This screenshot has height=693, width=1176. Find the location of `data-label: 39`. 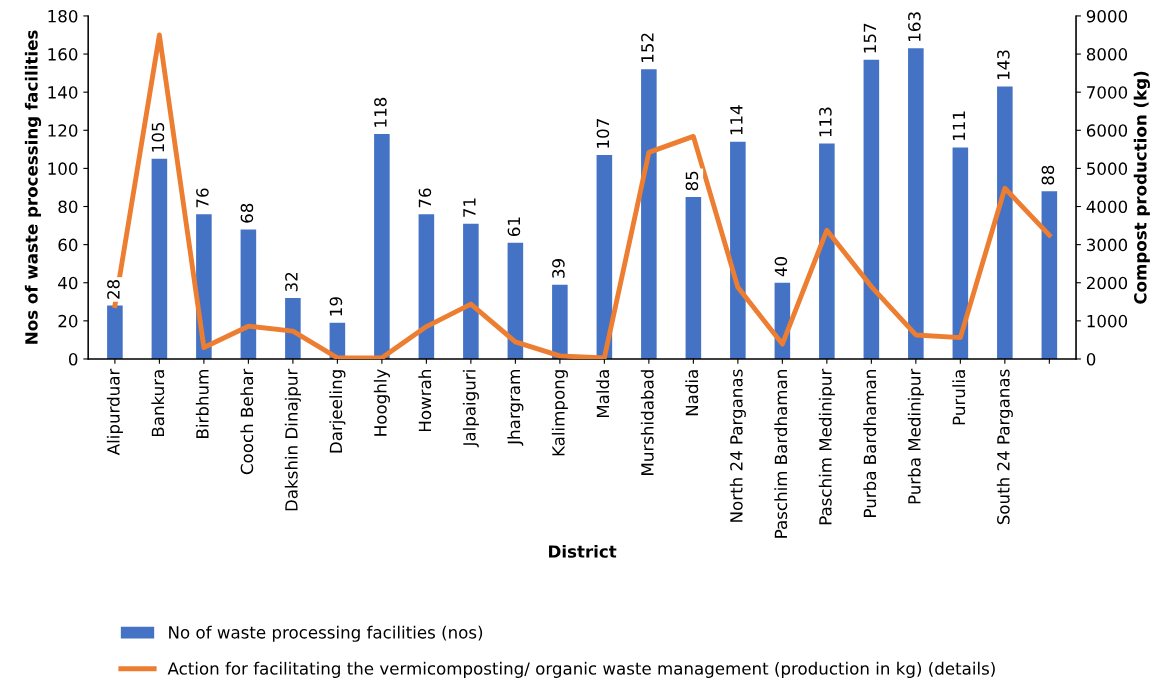

data-label: 39 is located at coordinates (558, 268).